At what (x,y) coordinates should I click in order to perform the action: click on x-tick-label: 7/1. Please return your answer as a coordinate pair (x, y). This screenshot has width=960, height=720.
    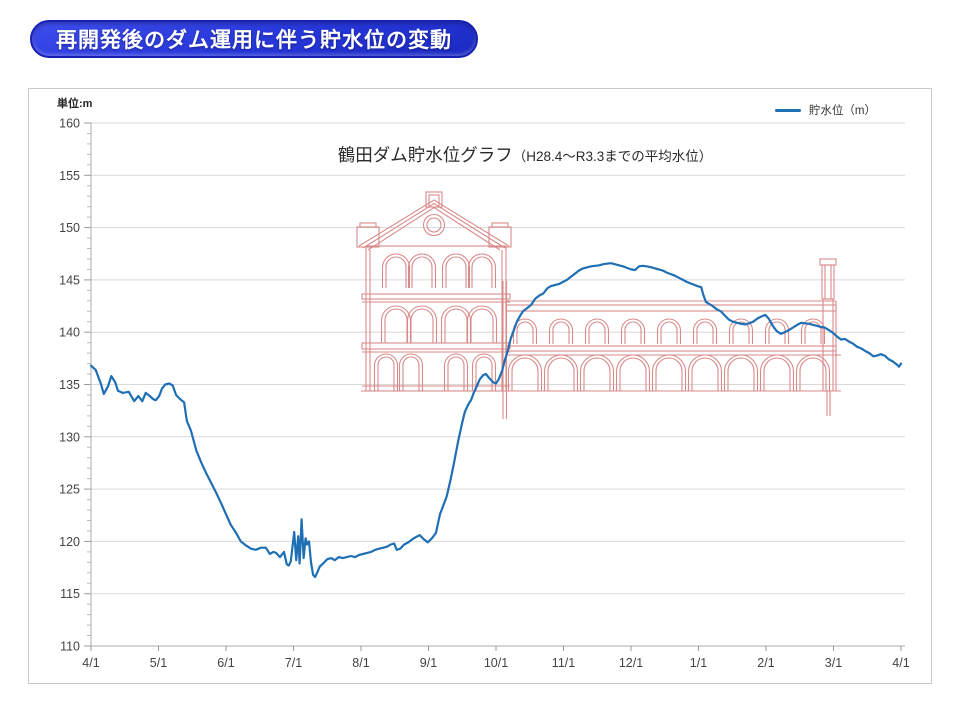
    Looking at the image, I should click on (293, 663).